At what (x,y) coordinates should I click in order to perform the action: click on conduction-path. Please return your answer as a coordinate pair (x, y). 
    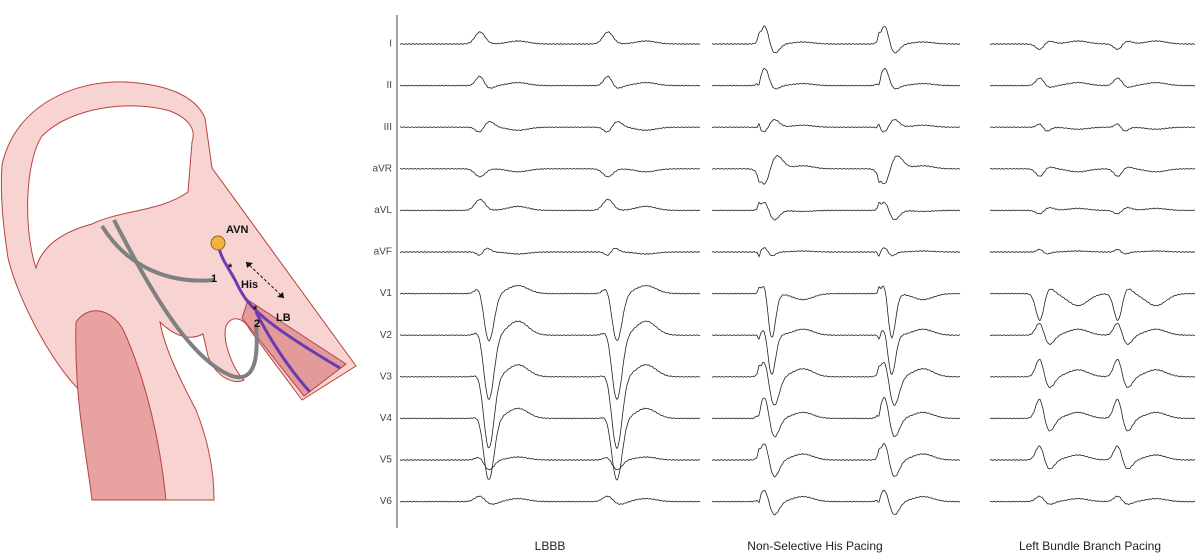
    Looking at the image, I should click on (278, 307).